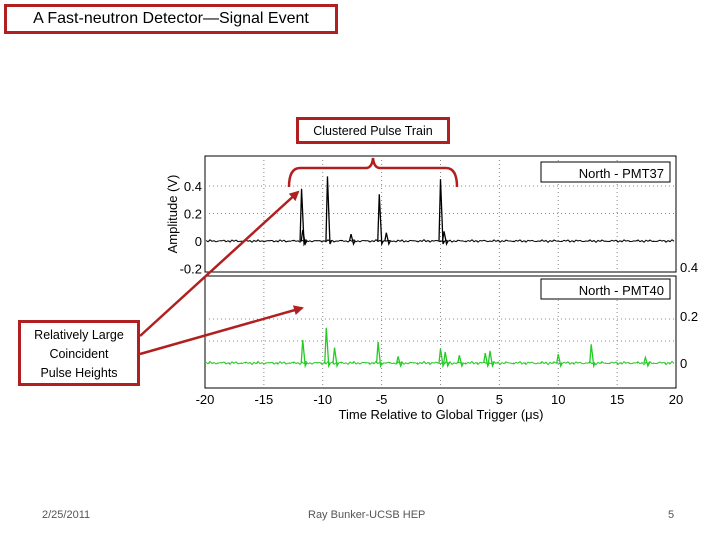 The height and width of the screenshot is (540, 720). I want to click on x-tick-label: -20, so click(205, 399).